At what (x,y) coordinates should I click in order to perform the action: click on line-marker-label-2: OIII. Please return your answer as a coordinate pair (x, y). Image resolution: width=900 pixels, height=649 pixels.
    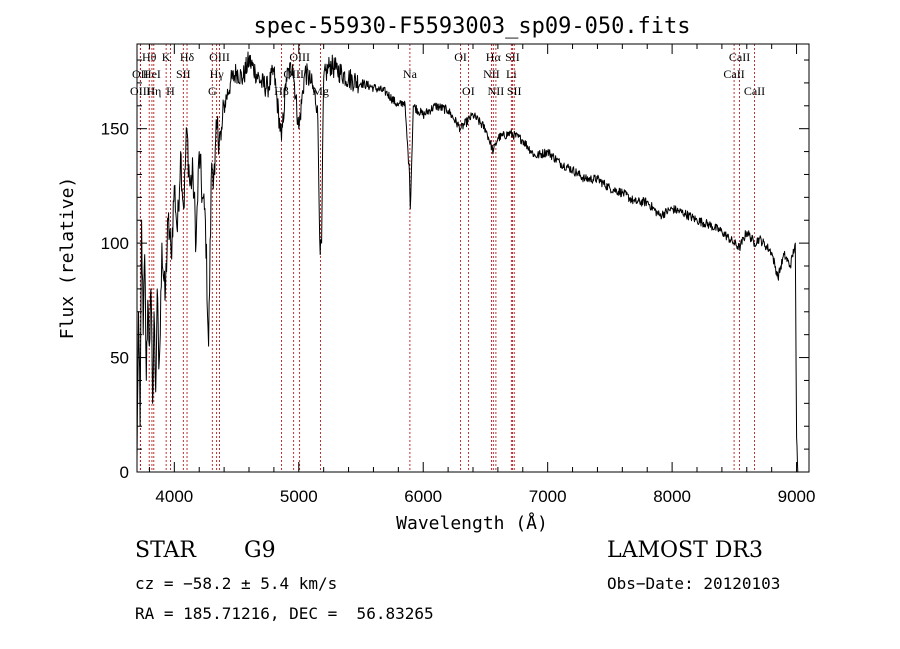
    Looking at the image, I should click on (140, 91).